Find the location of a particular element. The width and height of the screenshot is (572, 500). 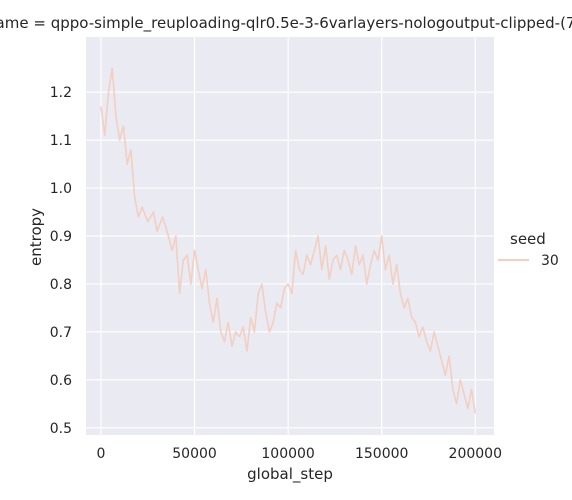

x-tick-label: 50000 is located at coordinates (194, 454).